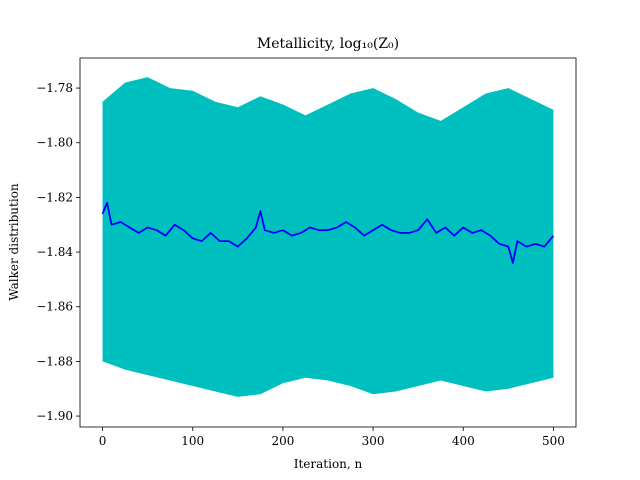 This screenshot has width=640, height=480. I want to click on y-tick-label: −1.90, so click(54, 416).